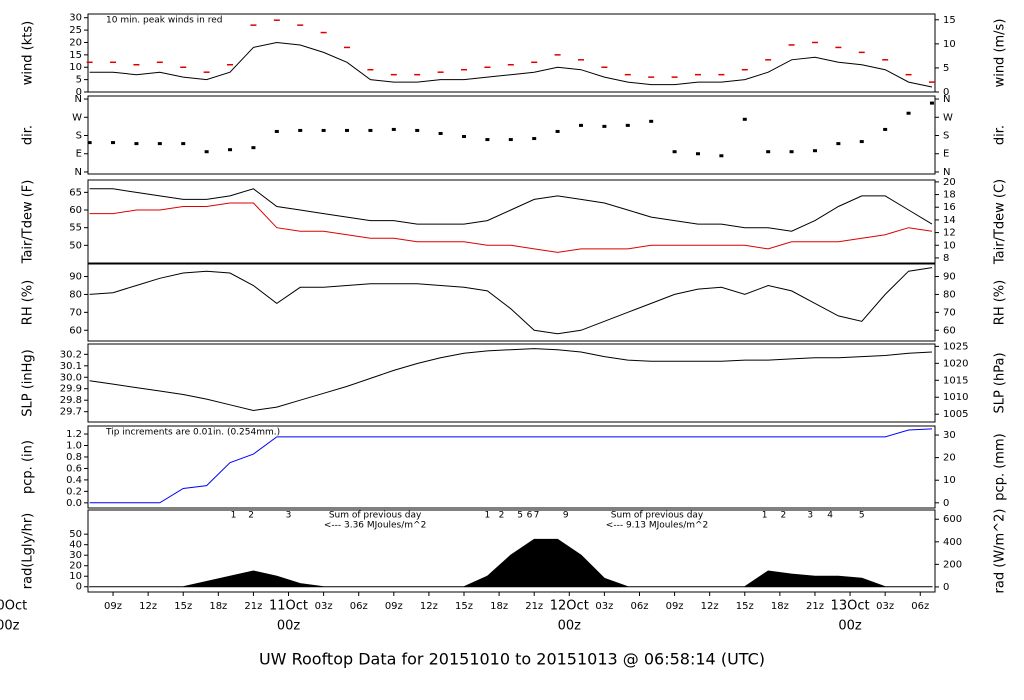  What do you see at coordinates (488, 516) in the screenshot?
I see `hour-mark: 1` at bounding box center [488, 516].